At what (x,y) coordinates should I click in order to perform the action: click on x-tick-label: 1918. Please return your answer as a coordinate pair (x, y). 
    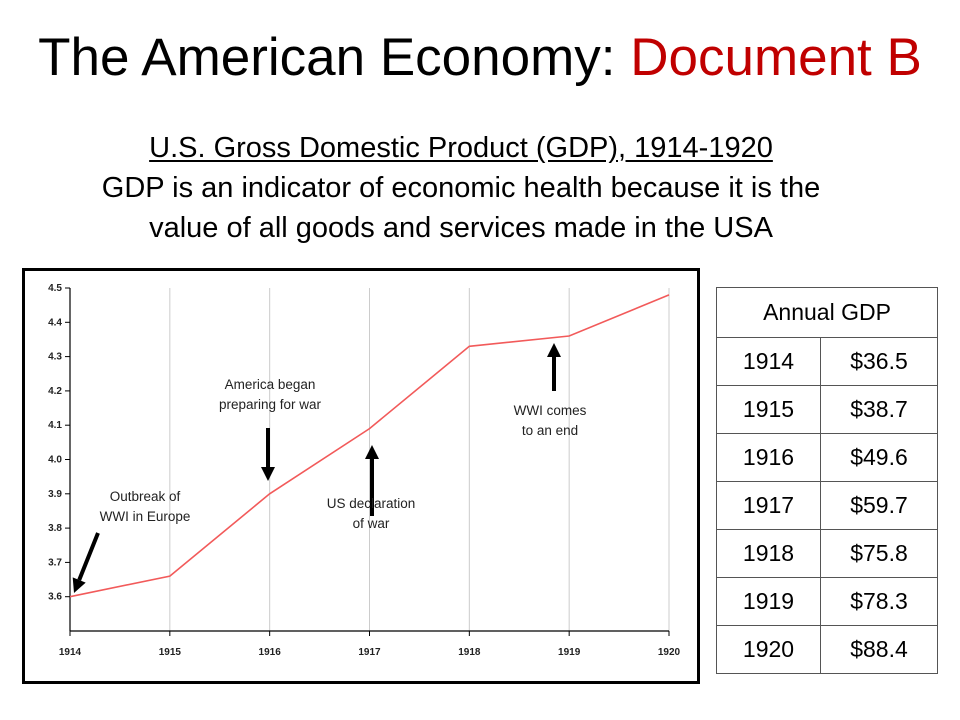
    Looking at the image, I should click on (469, 652).